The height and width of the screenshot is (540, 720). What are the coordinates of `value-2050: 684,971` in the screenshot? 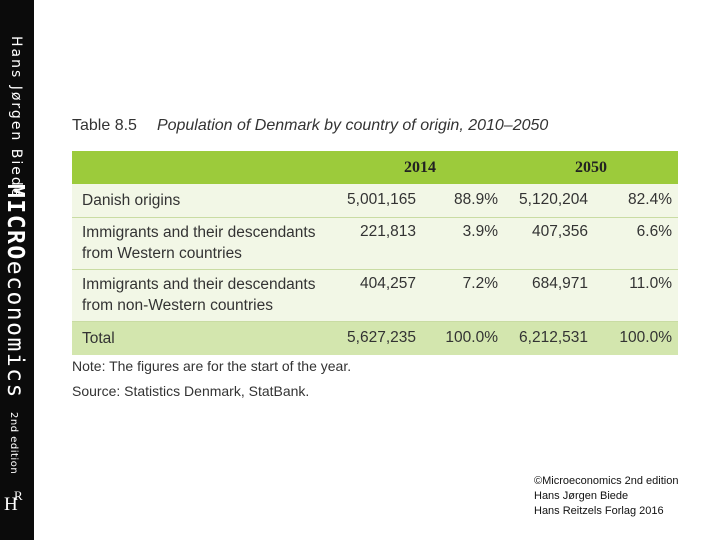 It's located at (559, 283).